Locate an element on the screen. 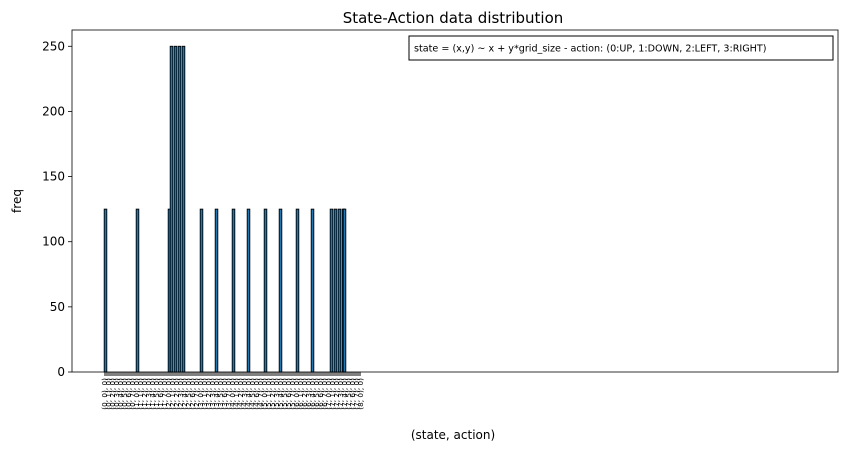  x-tick-label: (7, 6), 0) is located at coordinates (352, 394).